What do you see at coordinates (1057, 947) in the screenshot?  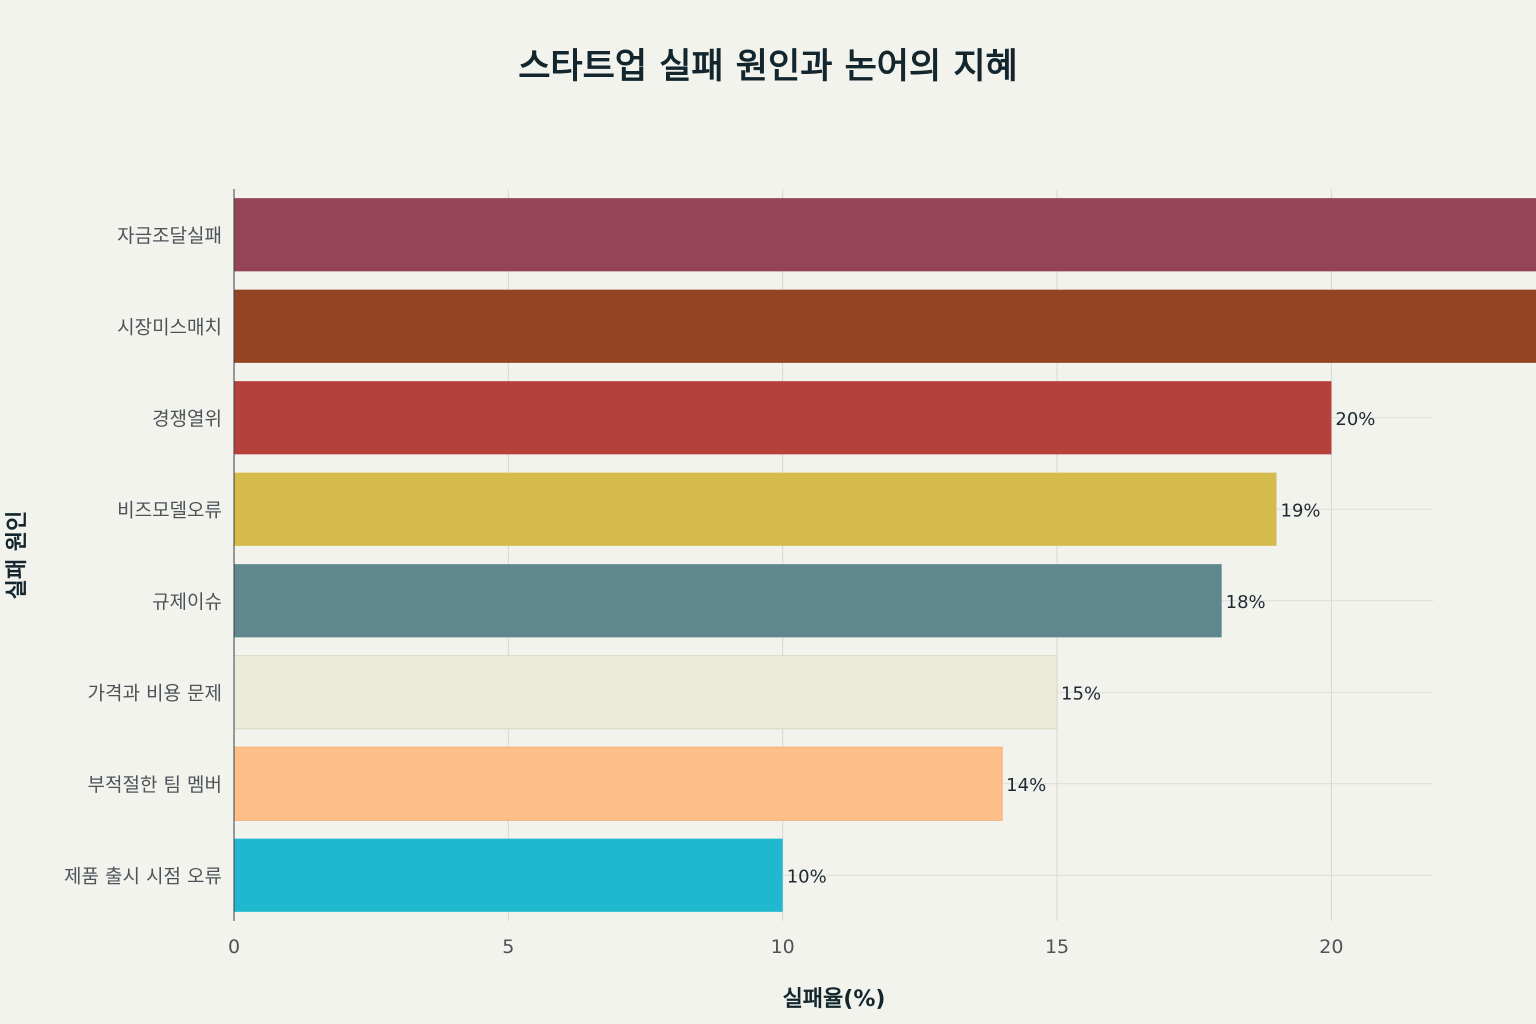 I see `x-tick-label: 15` at bounding box center [1057, 947].